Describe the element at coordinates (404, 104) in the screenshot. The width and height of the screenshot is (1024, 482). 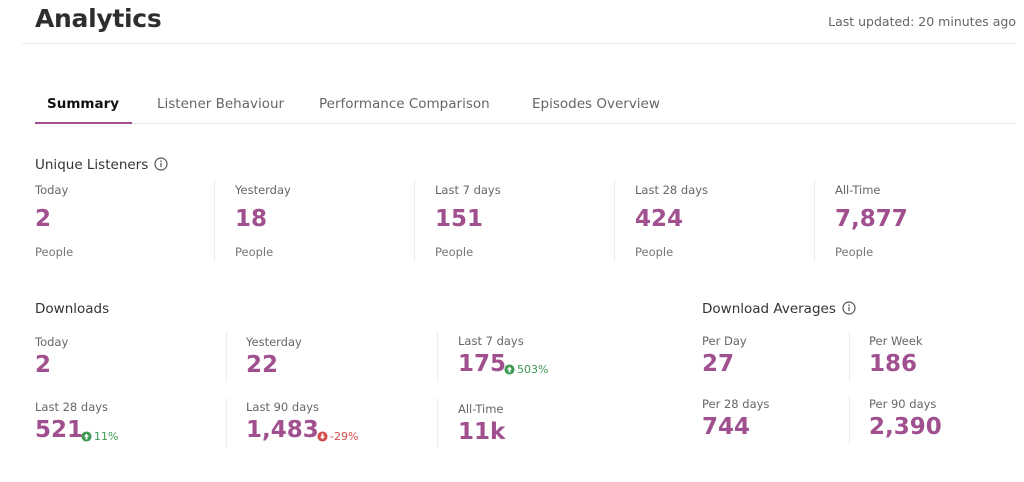
I see `tab-performance-comparison: Performance Comparison` at that location.